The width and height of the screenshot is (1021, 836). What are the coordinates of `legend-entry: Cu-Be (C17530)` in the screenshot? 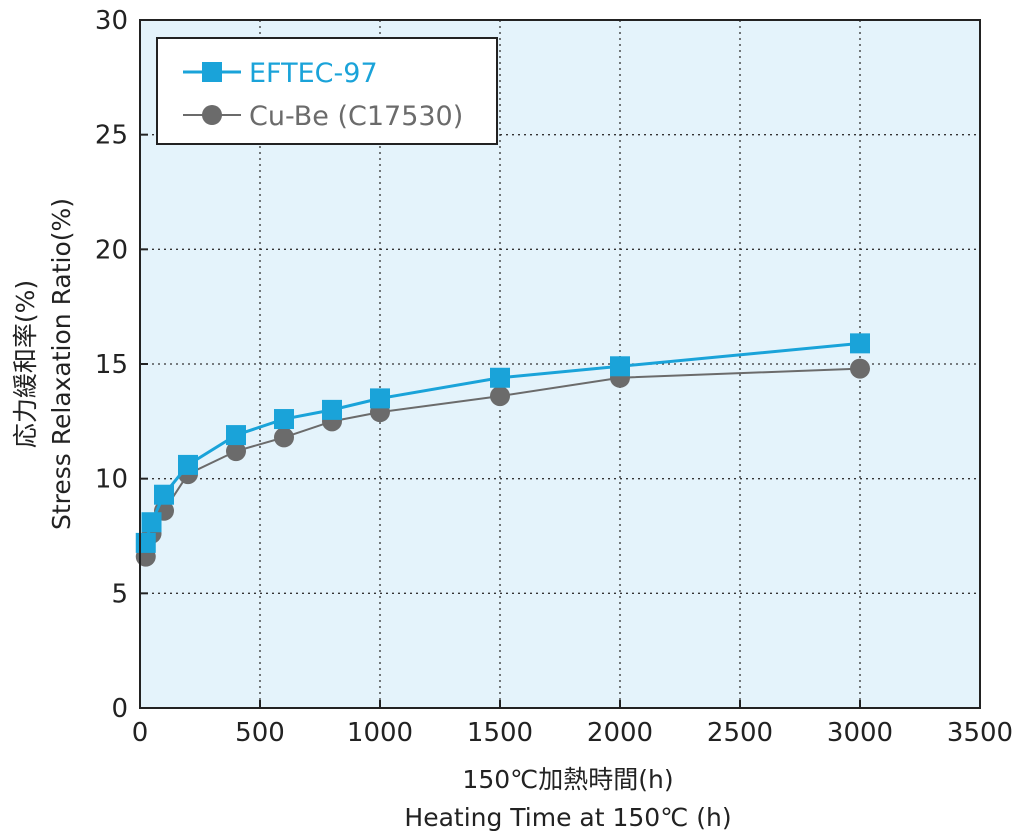 It's located at (323, 116).